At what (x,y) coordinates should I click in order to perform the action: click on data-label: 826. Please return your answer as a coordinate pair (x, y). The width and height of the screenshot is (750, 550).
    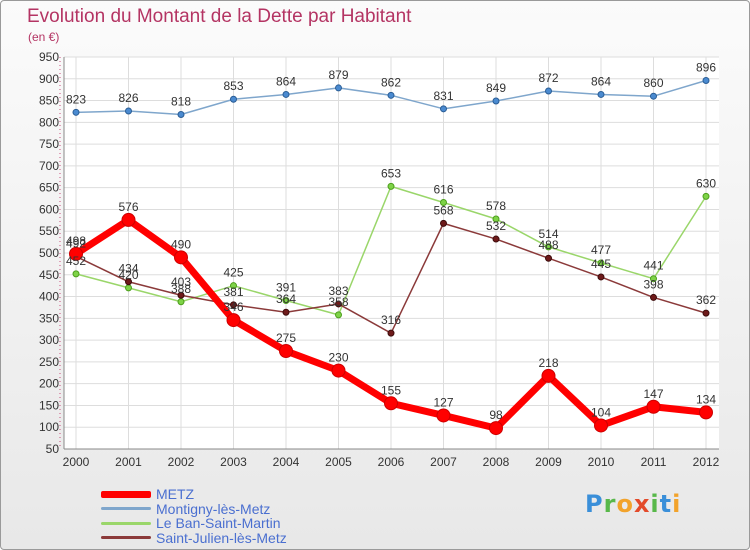
    Looking at the image, I should click on (128, 98).